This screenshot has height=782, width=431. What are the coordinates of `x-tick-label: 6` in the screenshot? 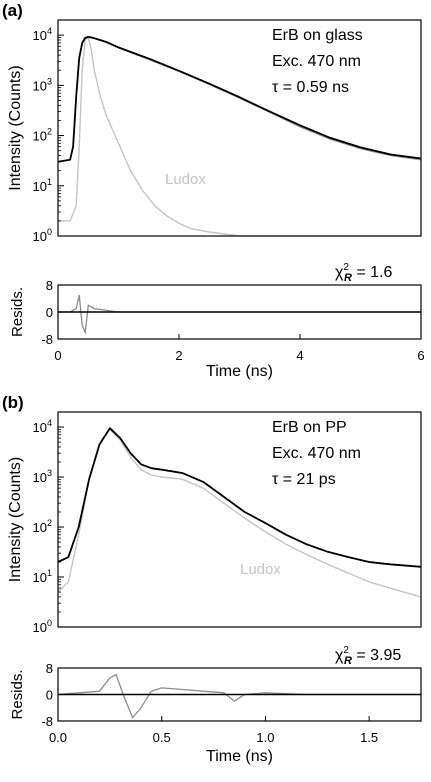 It's located at (420, 355).